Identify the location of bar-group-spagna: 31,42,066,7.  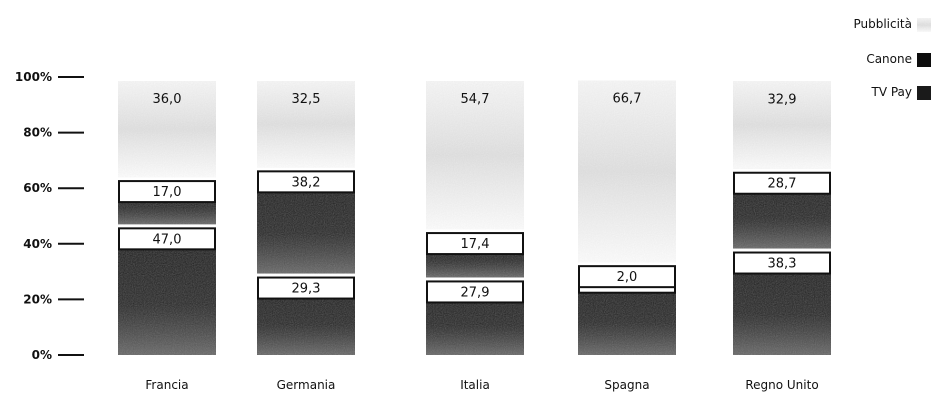
(627, 217).